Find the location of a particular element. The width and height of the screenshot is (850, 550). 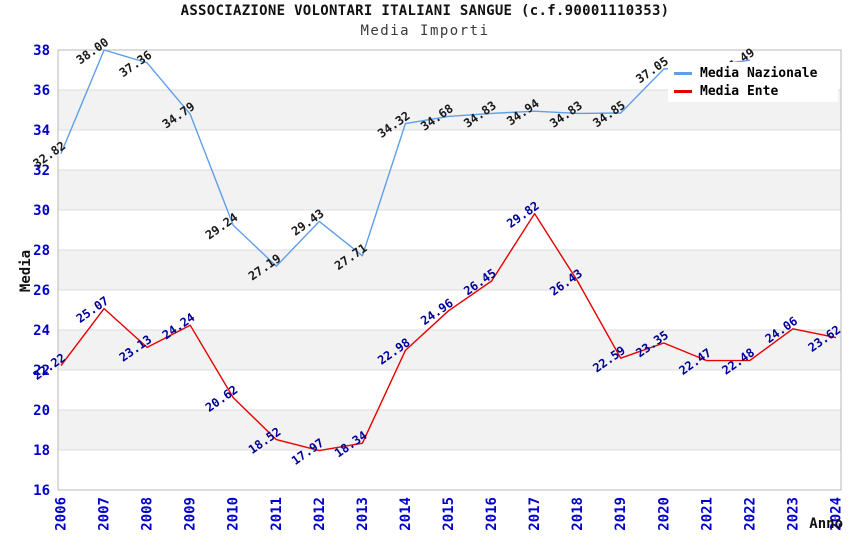

x-tick-label: 2023 is located at coordinates (793, 514).